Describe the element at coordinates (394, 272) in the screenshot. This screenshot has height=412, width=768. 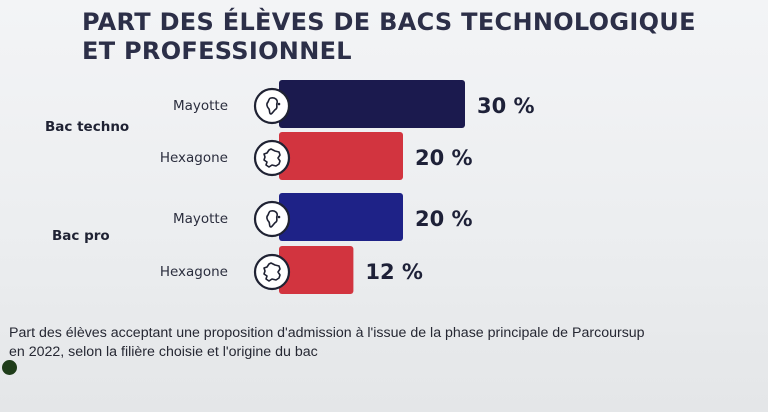
I see `value-label: 12 %` at that location.